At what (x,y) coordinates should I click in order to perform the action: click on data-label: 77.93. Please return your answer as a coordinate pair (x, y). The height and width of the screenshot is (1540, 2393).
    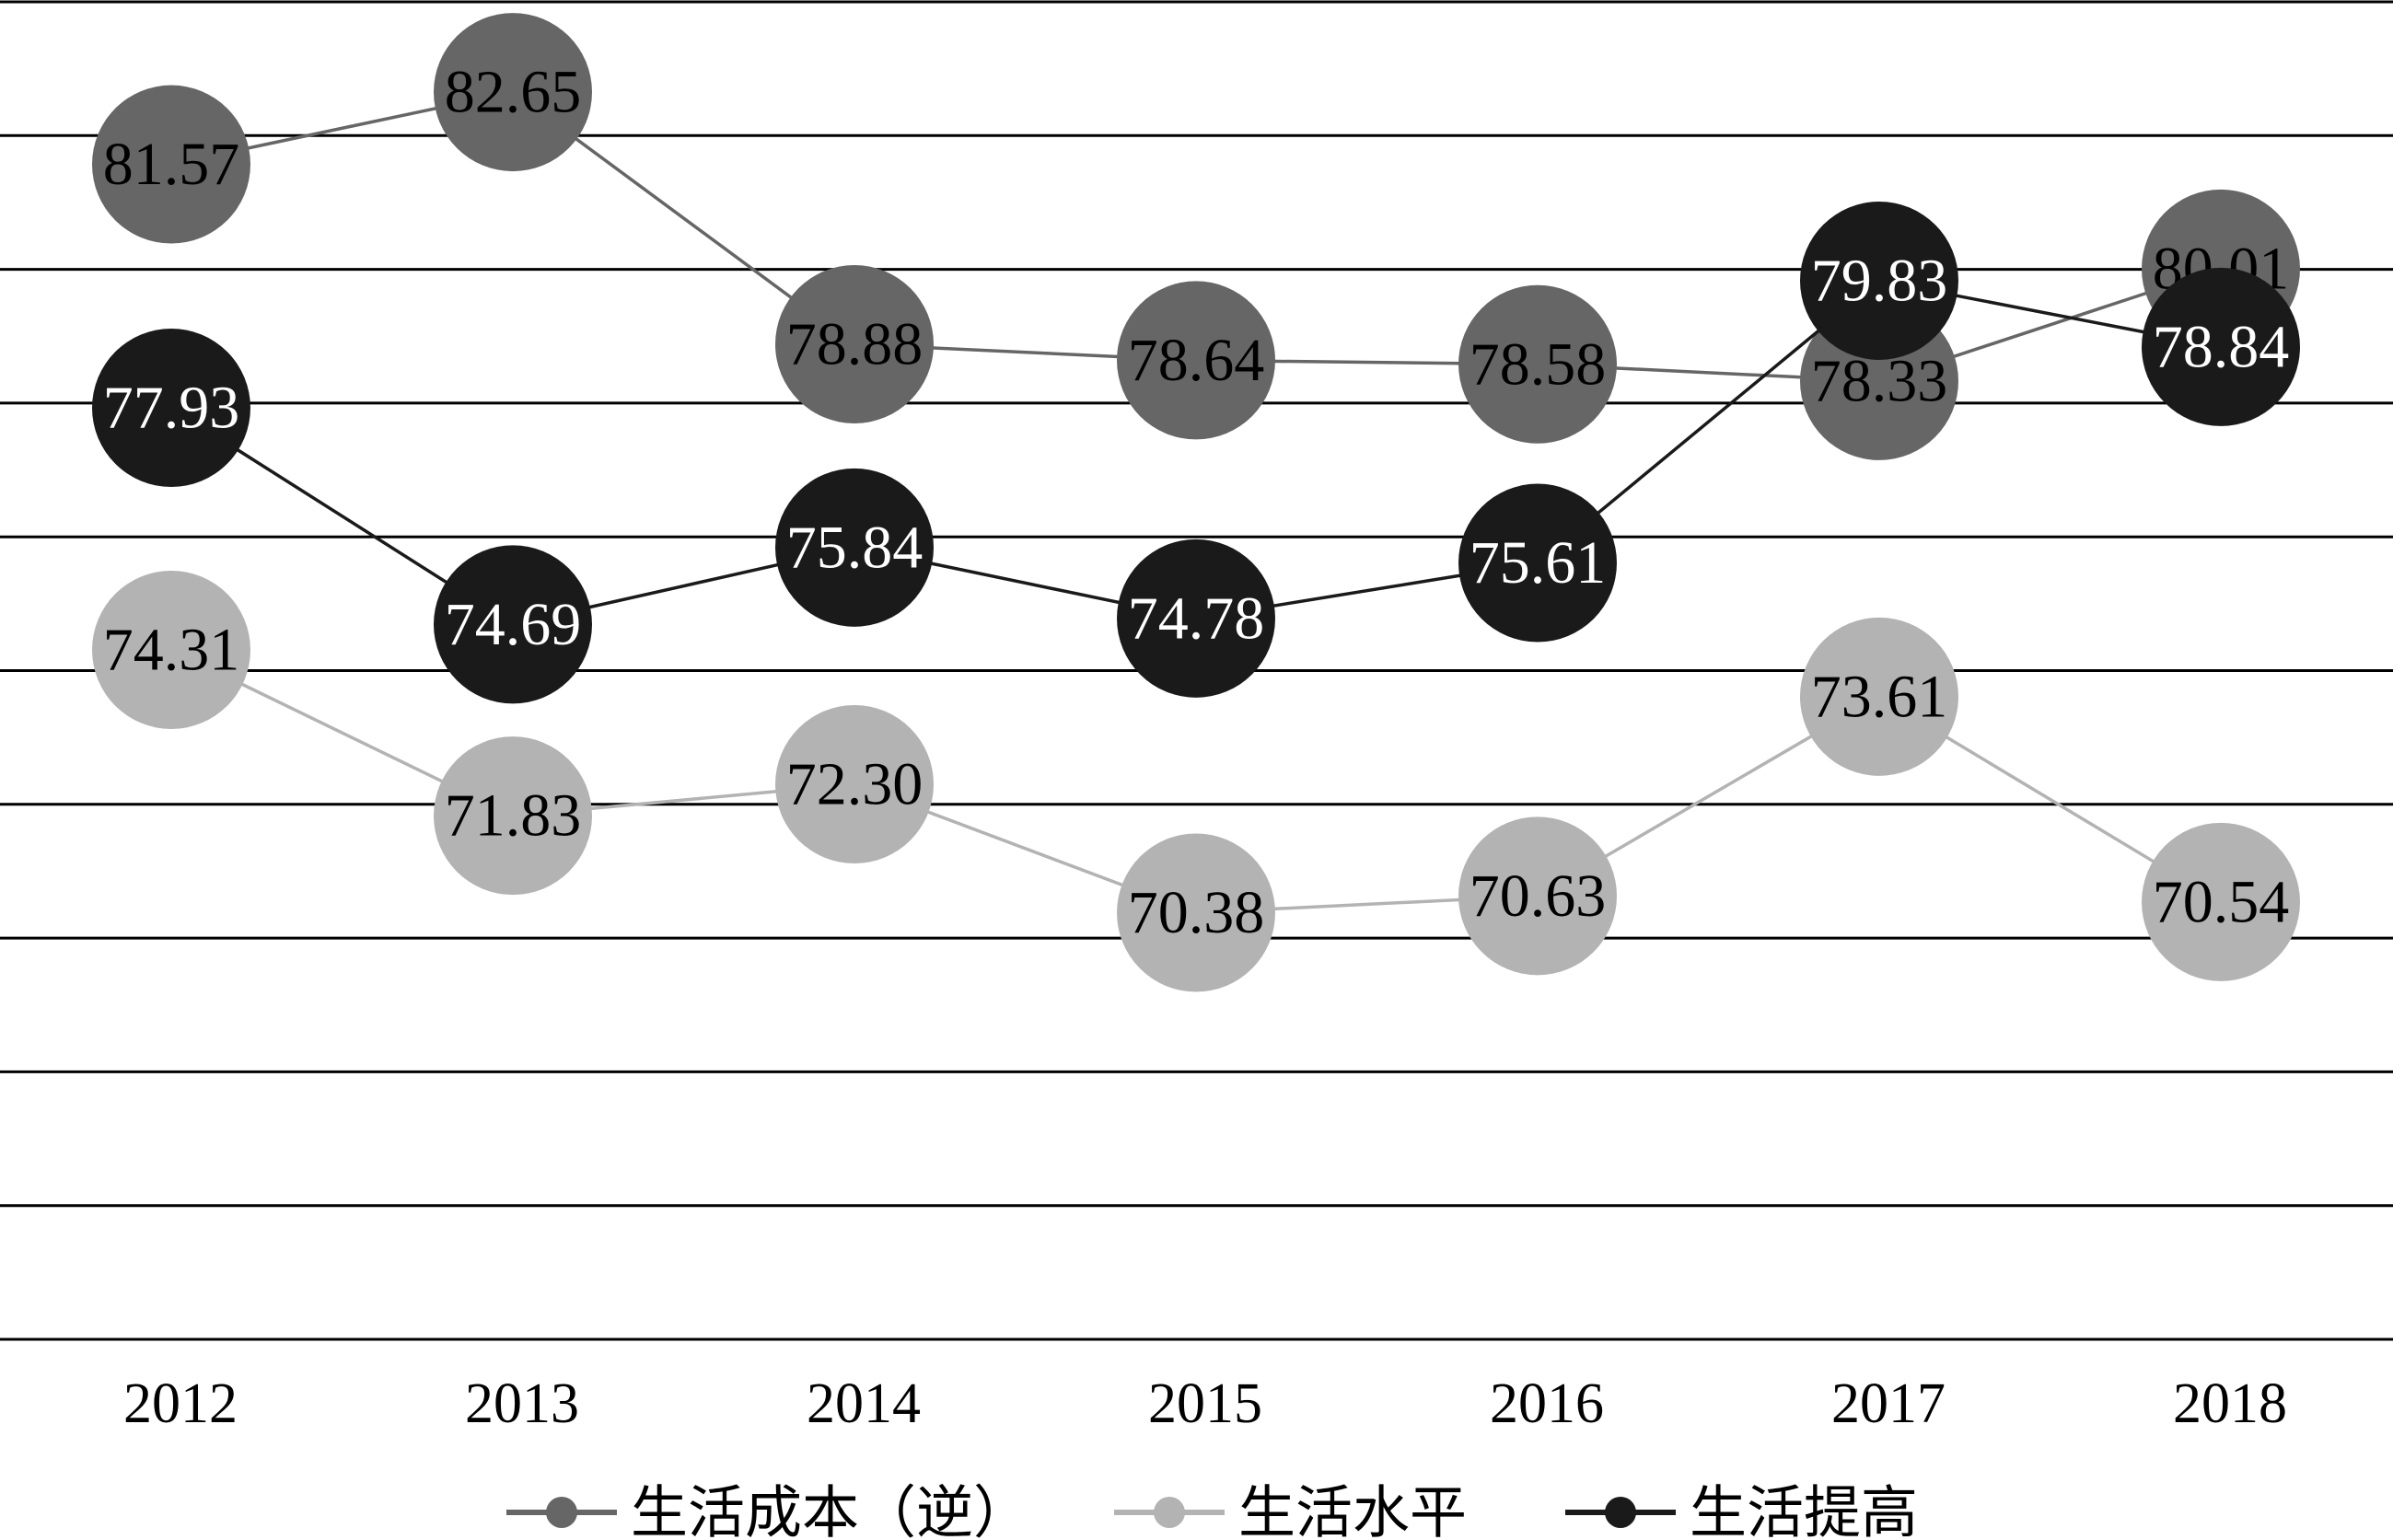
    Looking at the image, I should click on (171, 407).